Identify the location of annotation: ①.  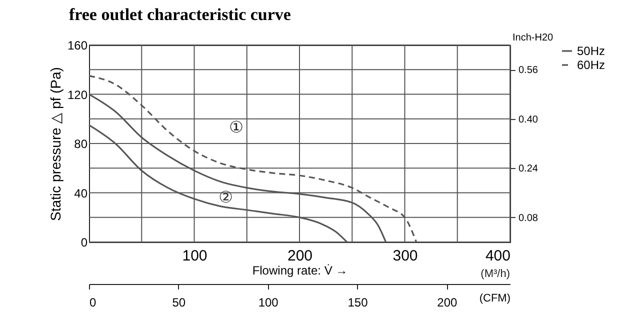
(236, 128).